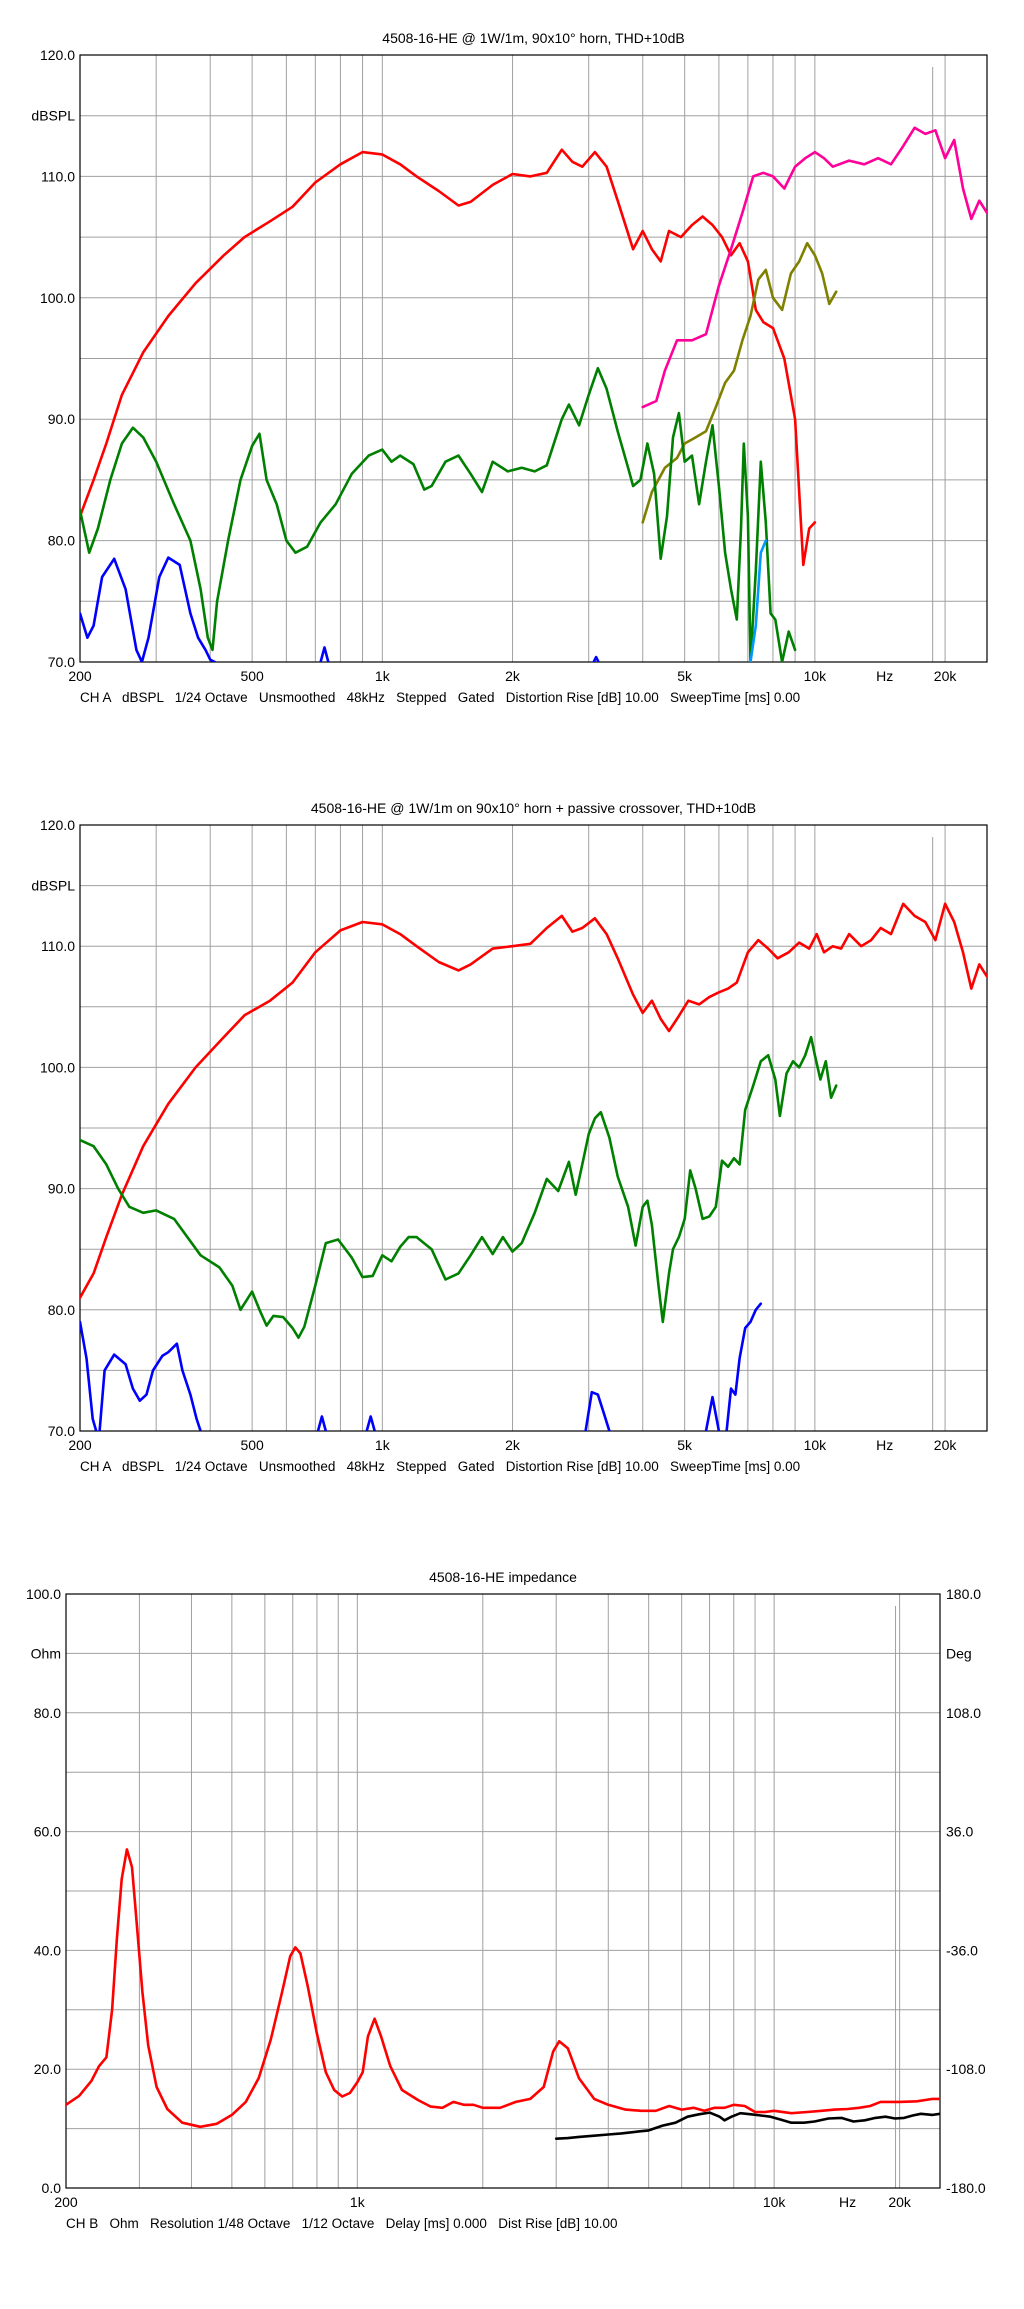 The width and height of the screenshot is (1024, 2309). What do you see at coordinates (966, 2188) in the screenshot?
I see `y2-tick-label: -180.0` at bounding box center [966, 2188].